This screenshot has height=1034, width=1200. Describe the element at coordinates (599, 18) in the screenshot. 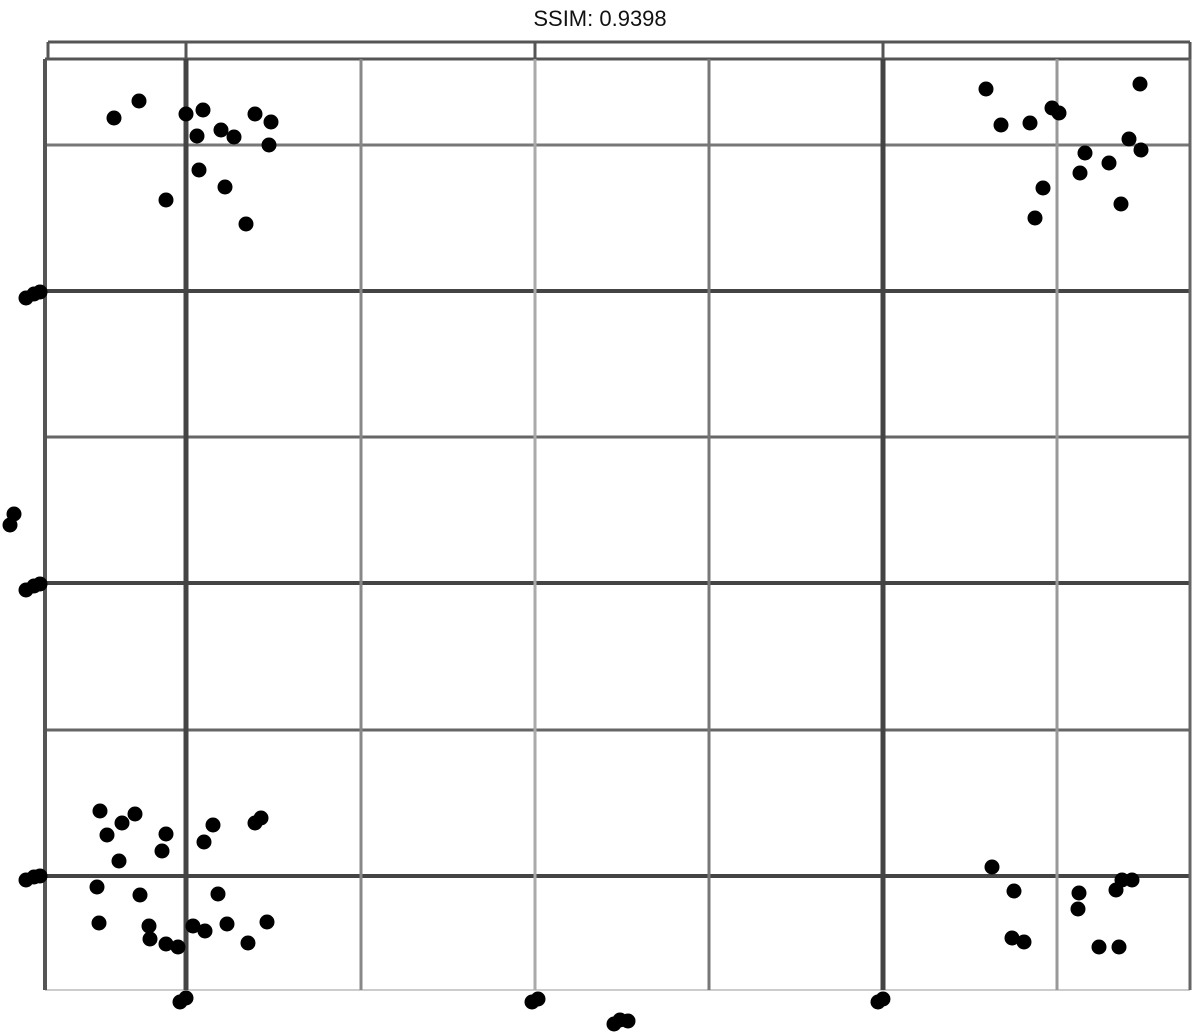

I see `title: SSIM: 0.9398` at that location.